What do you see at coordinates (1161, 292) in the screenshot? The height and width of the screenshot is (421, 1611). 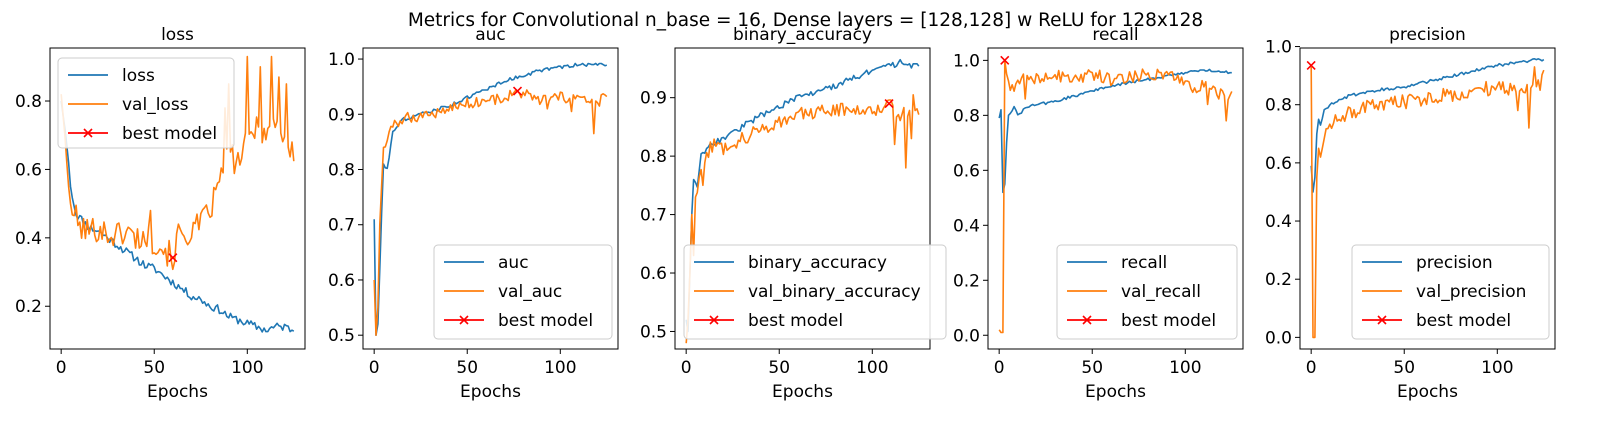 I see `legend-label: val_recall` at bounding box center [1161, 292].